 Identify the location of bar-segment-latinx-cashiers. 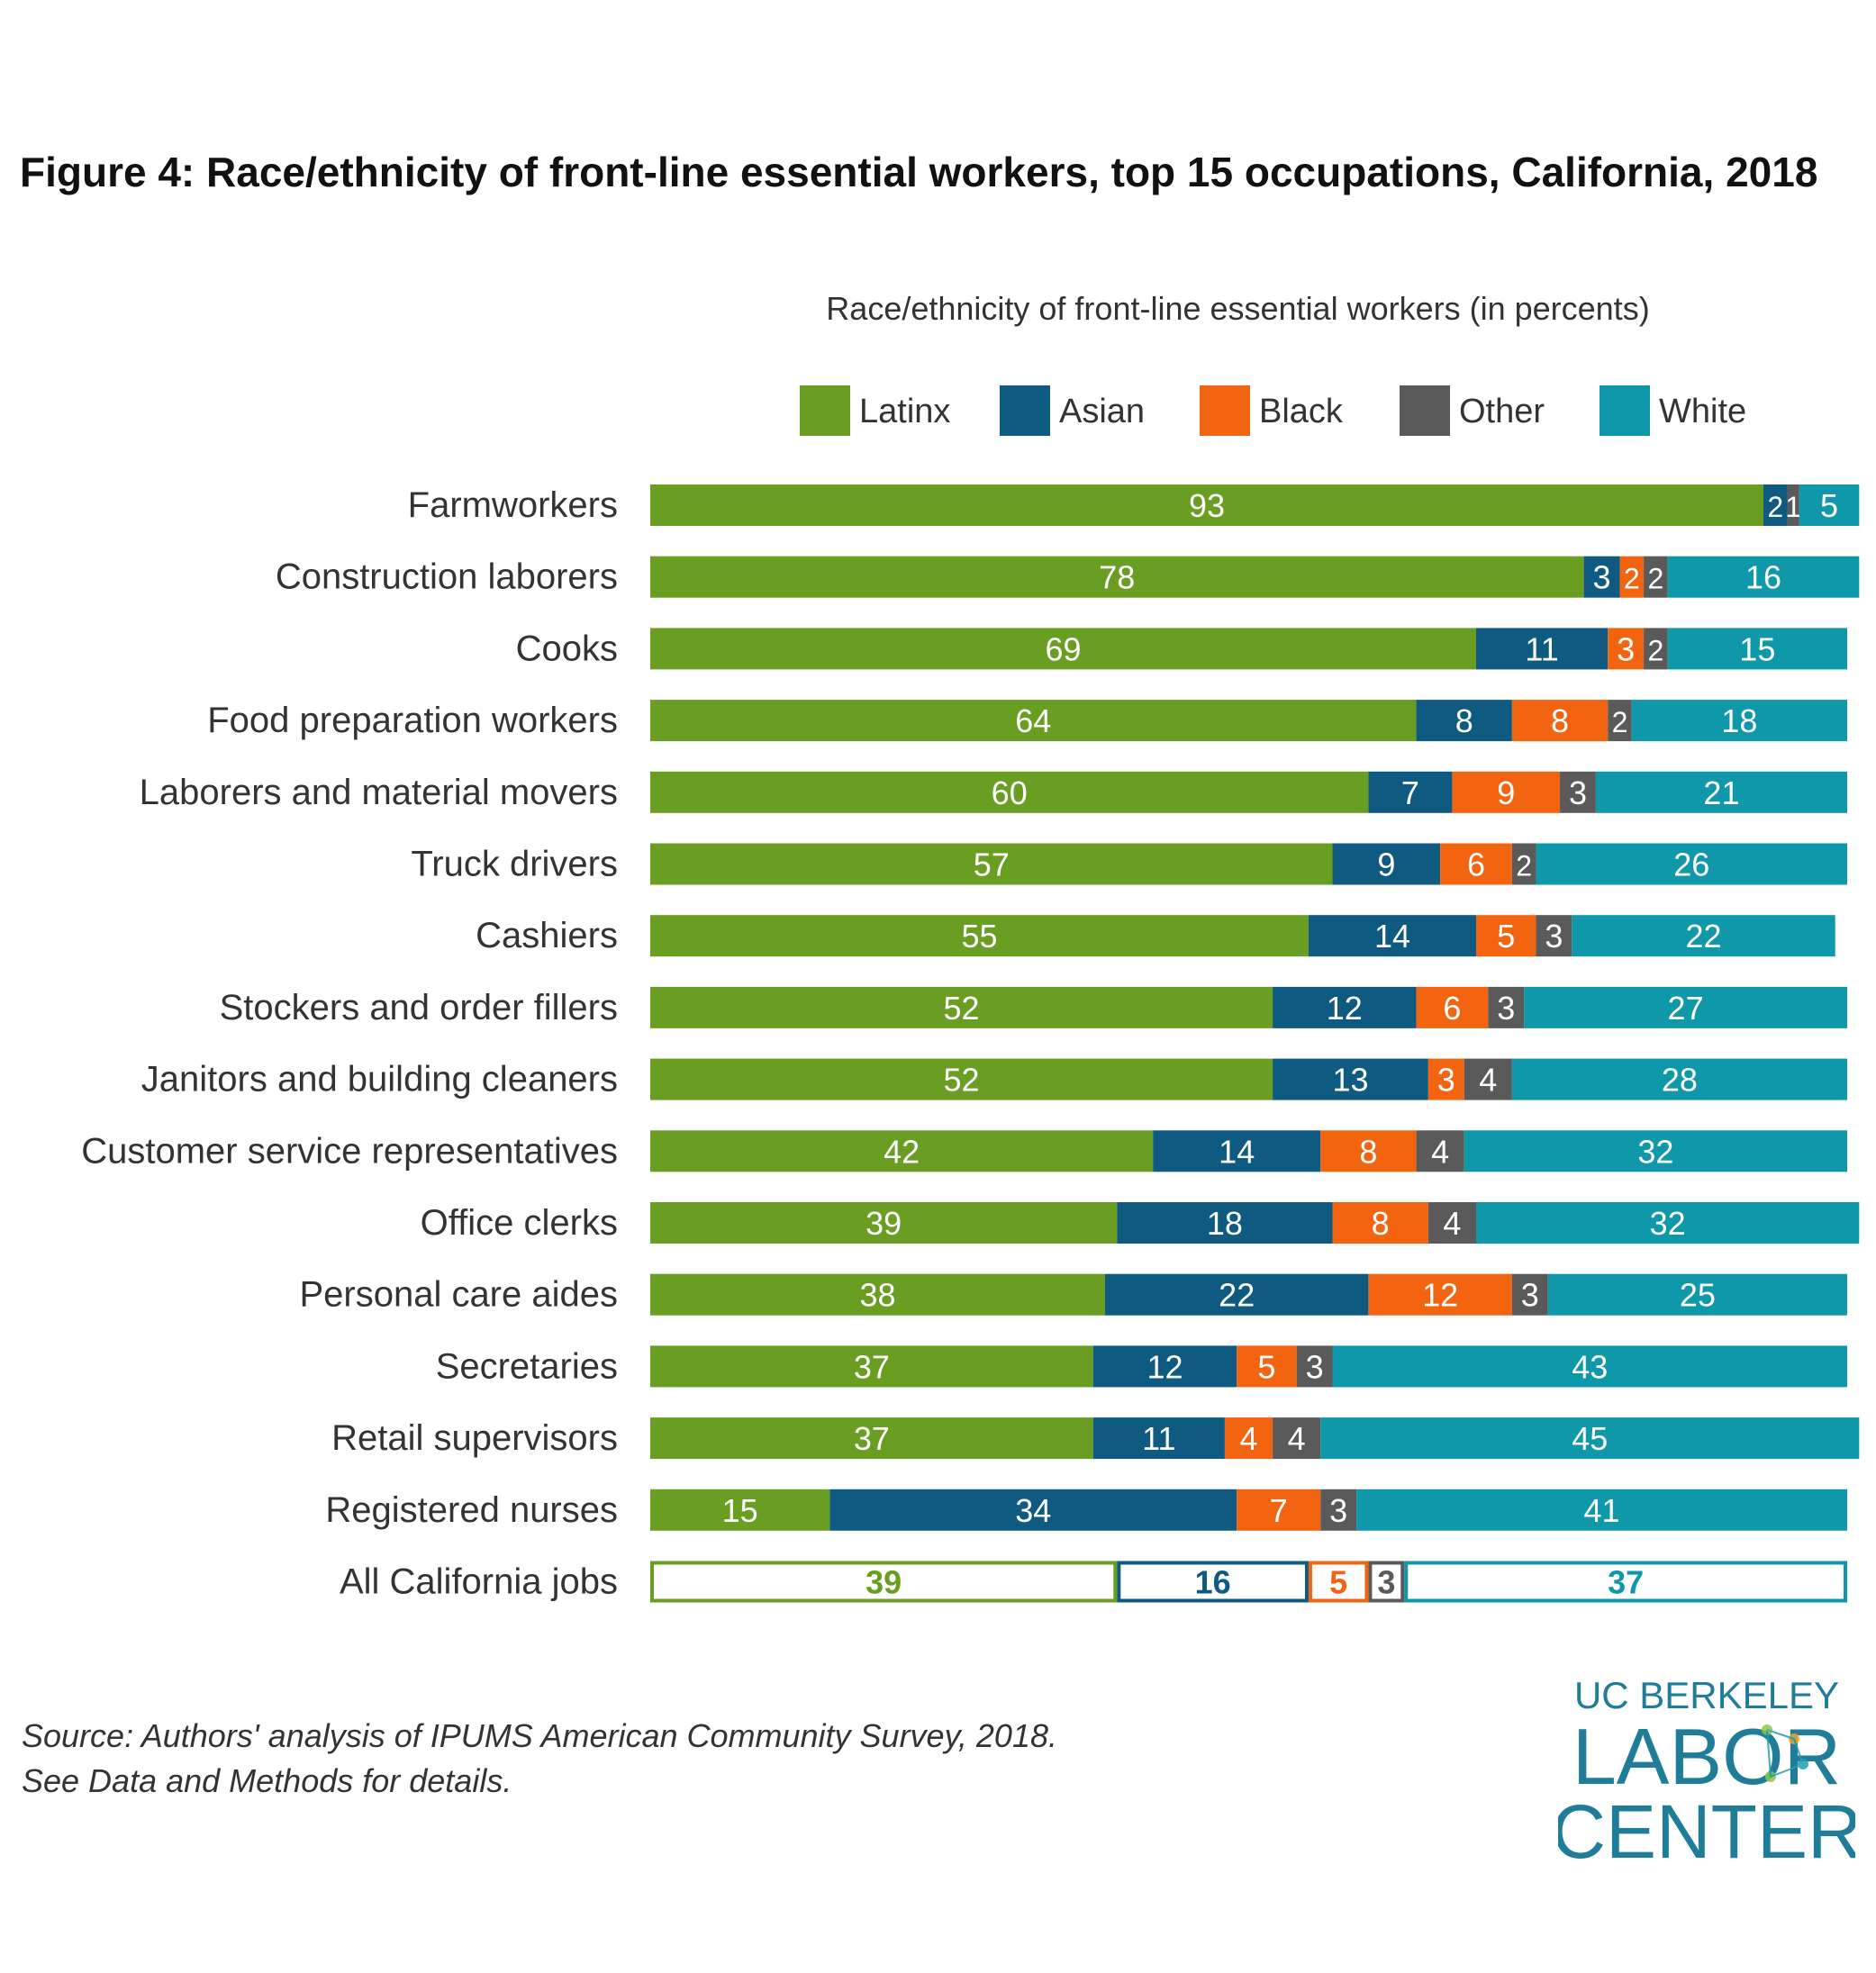
(980, 936).